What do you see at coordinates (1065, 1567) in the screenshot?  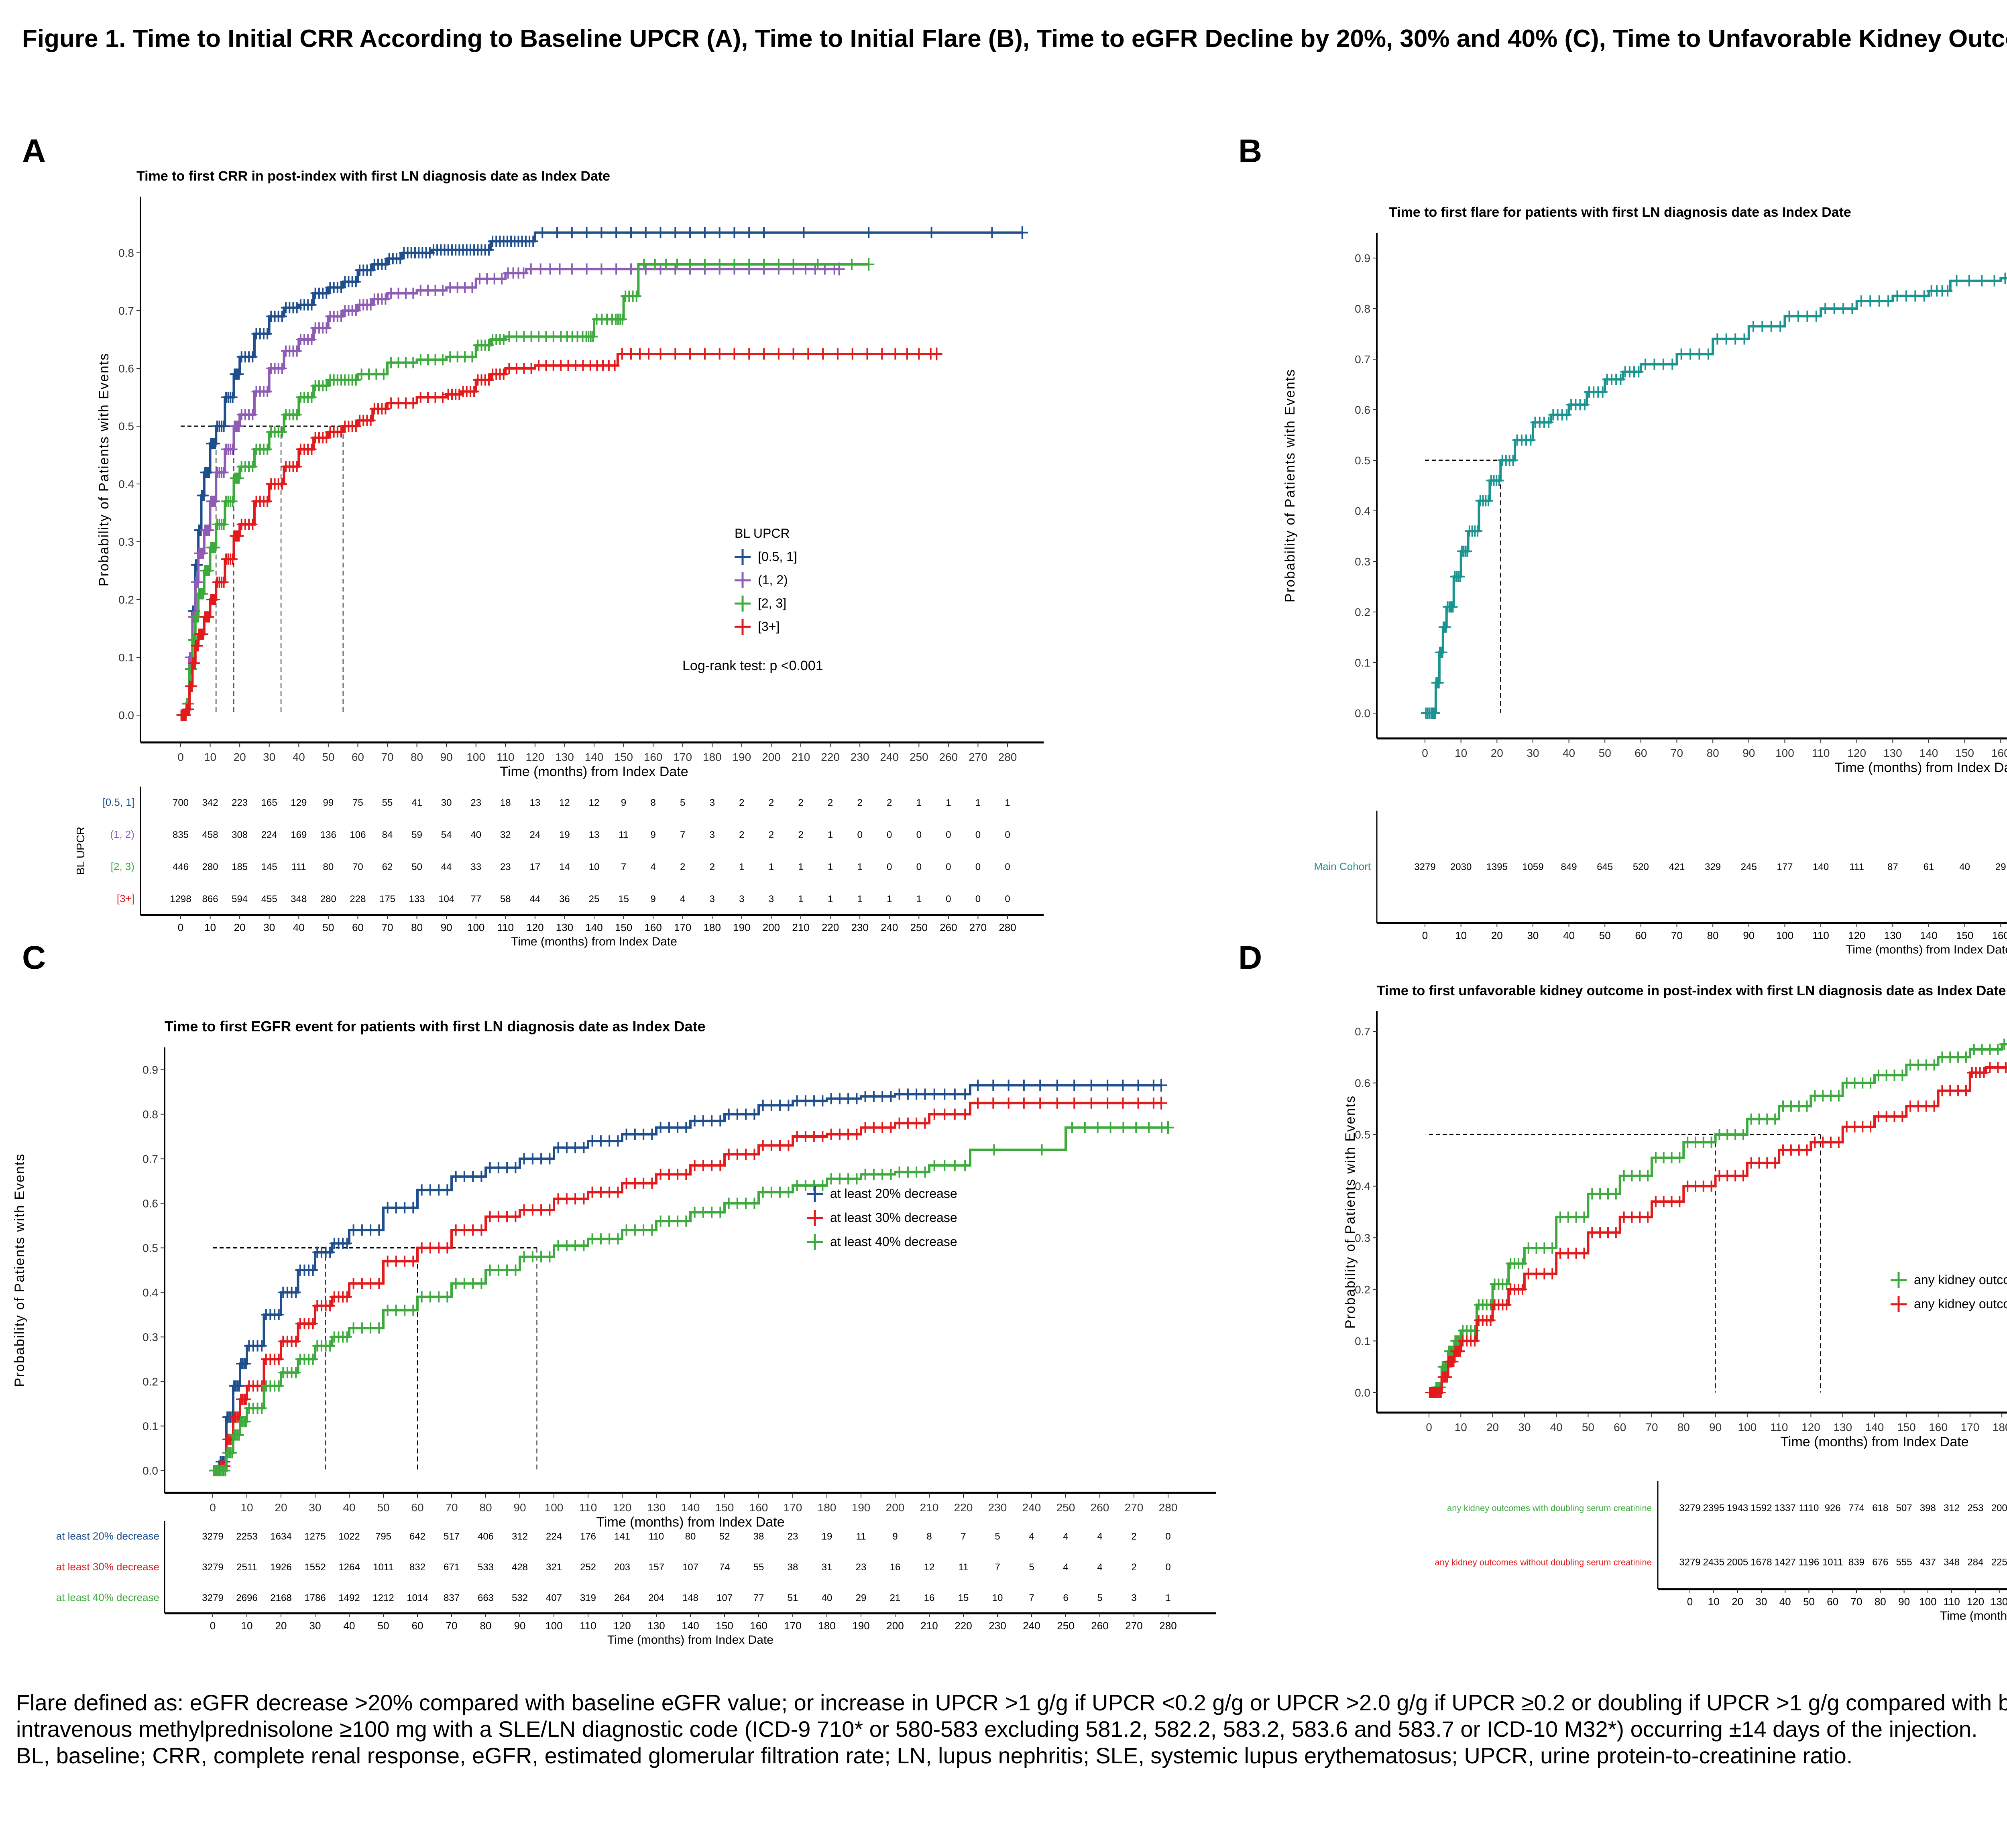 I see `risk-table-count: 4` at bounding box center [1065, 1567].